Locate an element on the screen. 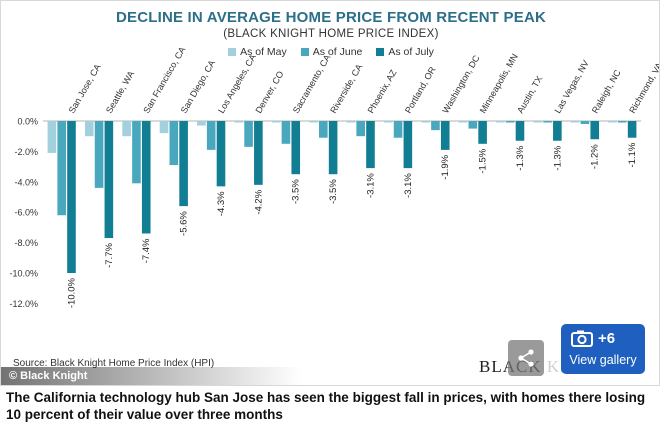 The width and height of the screenshot is (660, 424). category-label: Portland, OR is located at coordinates (420, 90).